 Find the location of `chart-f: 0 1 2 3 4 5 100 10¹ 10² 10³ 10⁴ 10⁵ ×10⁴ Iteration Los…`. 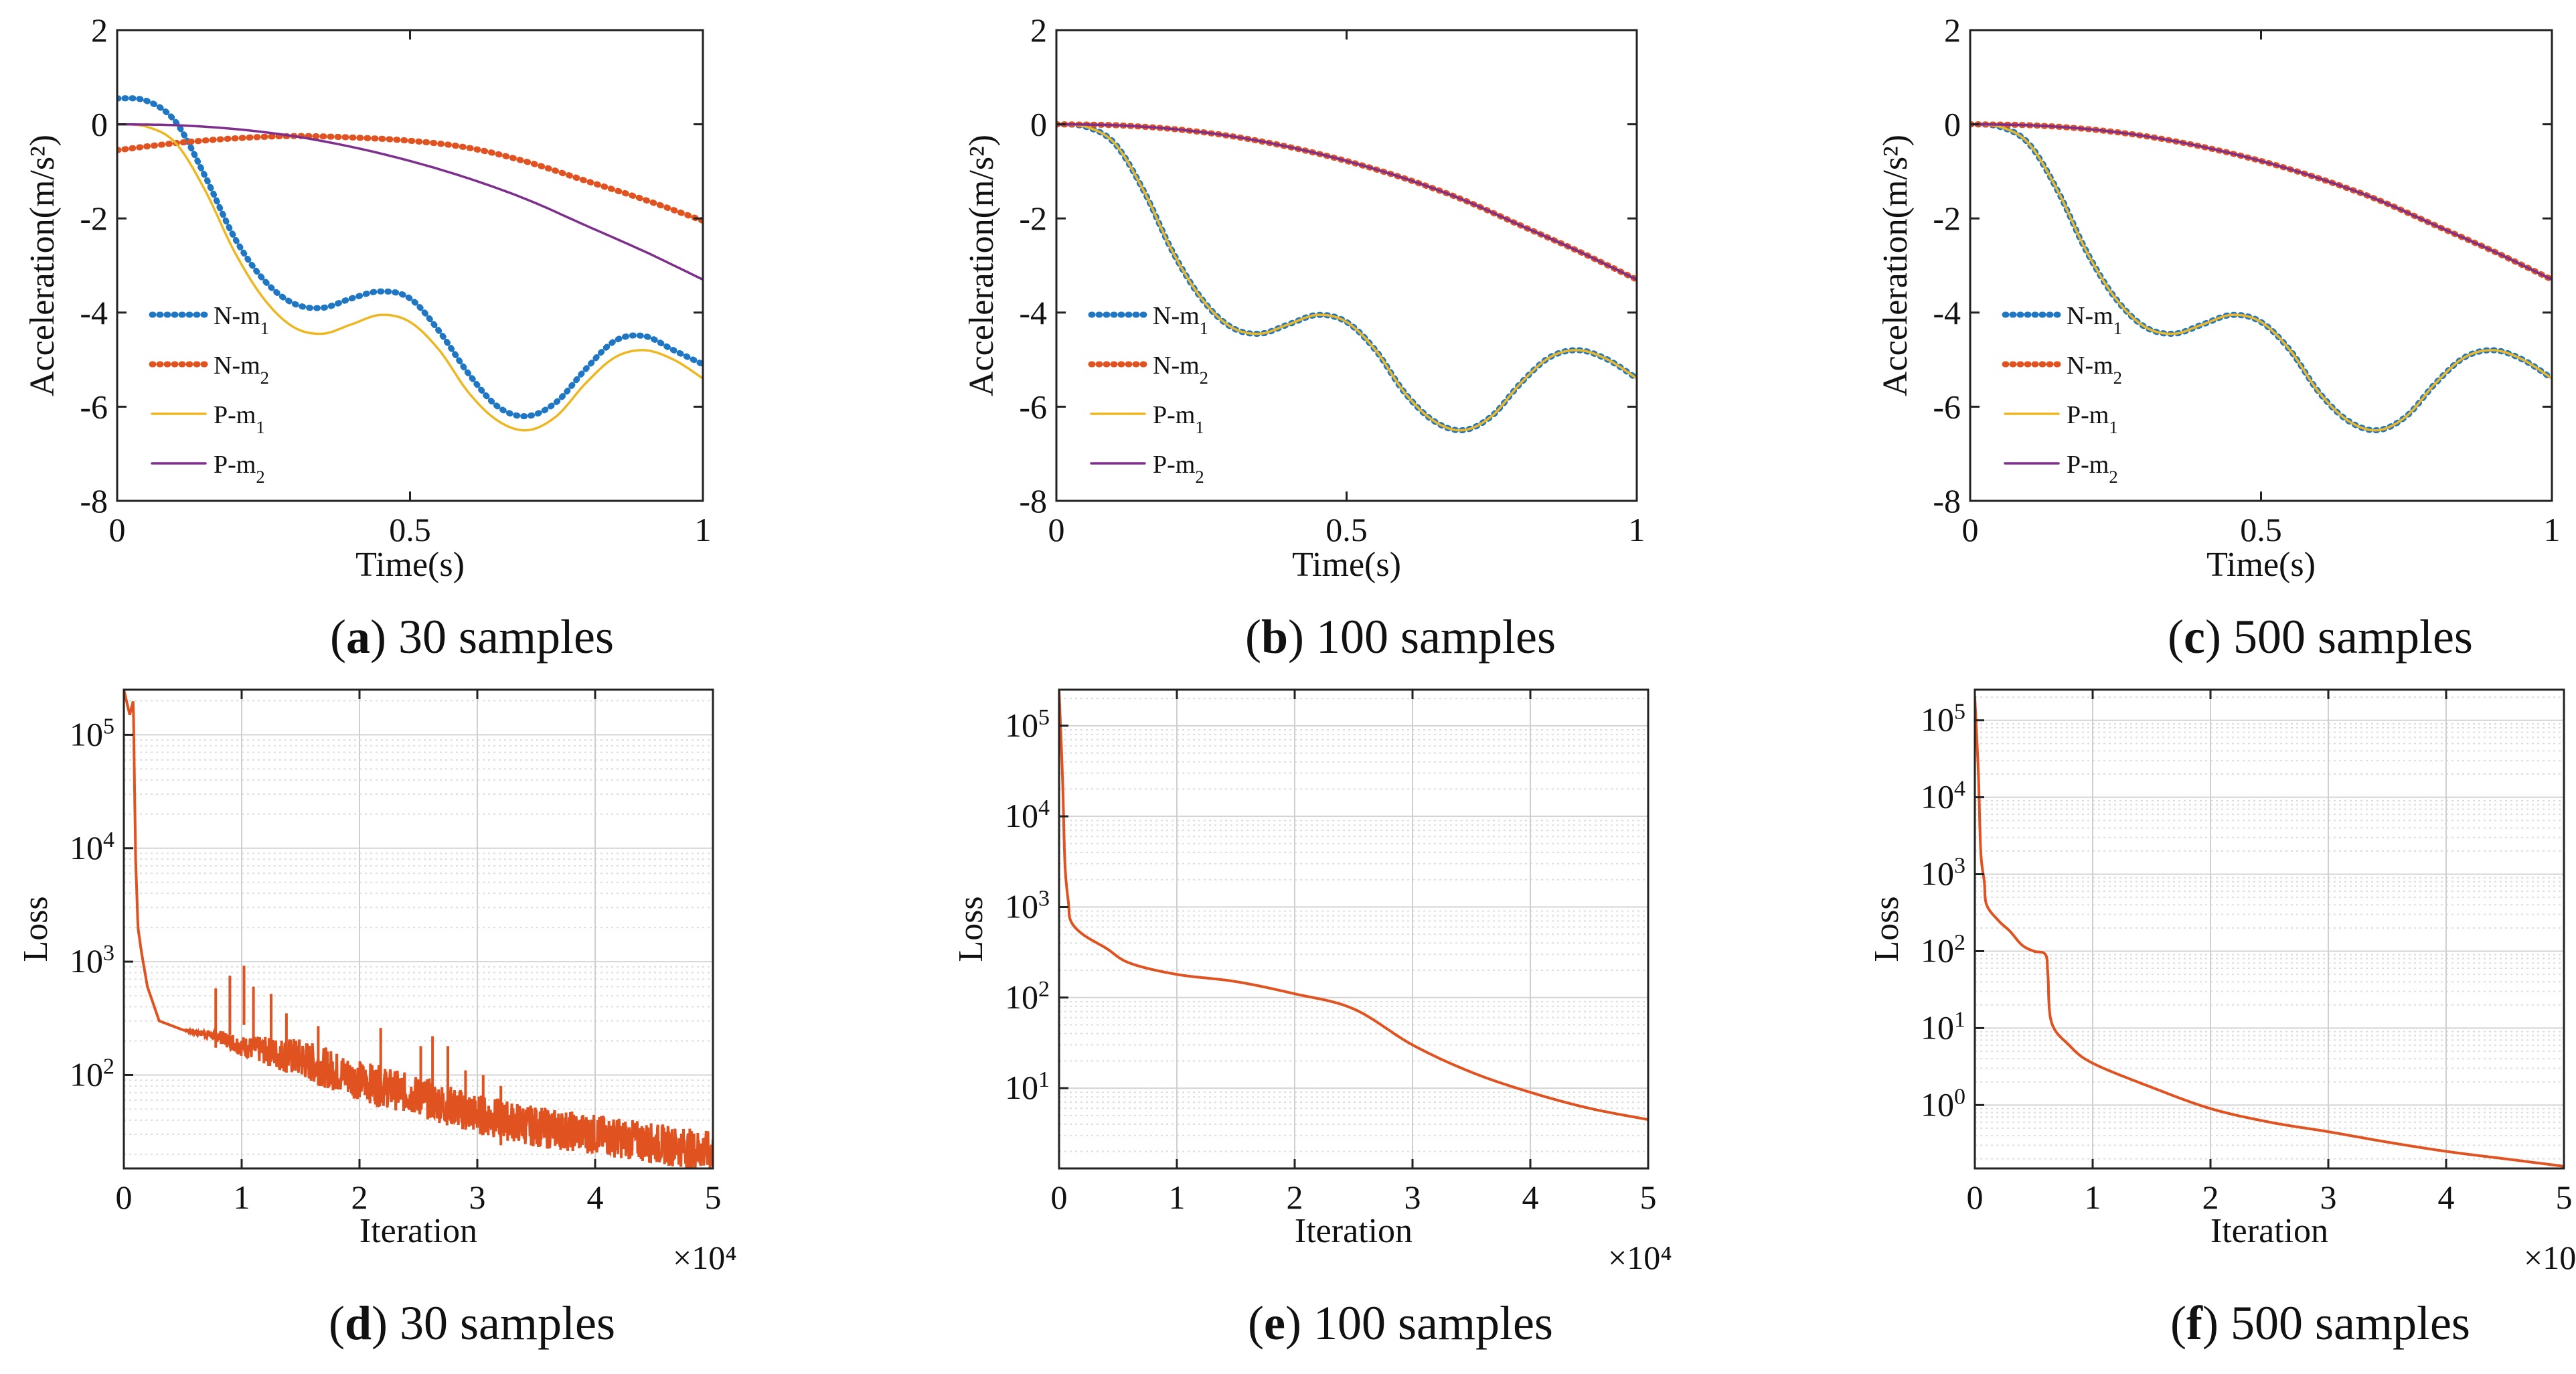

chart-f: 0 1 2 3 4 5 100 10¹ 10² 10³ 10⁴ 10⁵ ×10⁴ Iteration Los… is located at coordinates (2222, 982).